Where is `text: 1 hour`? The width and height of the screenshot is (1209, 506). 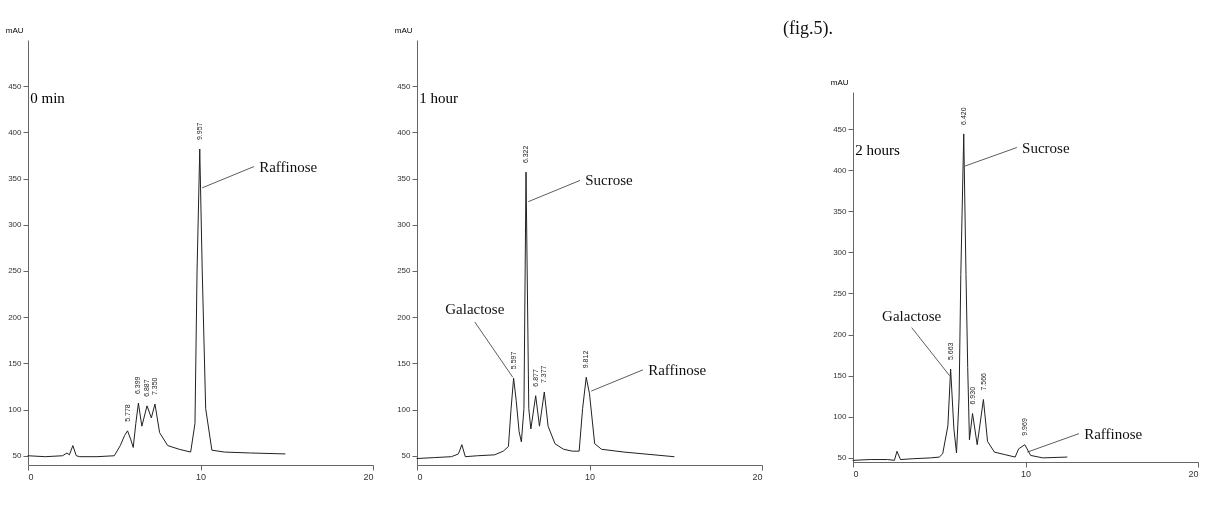 text: 1 hour is located at coordinates (438, 98).